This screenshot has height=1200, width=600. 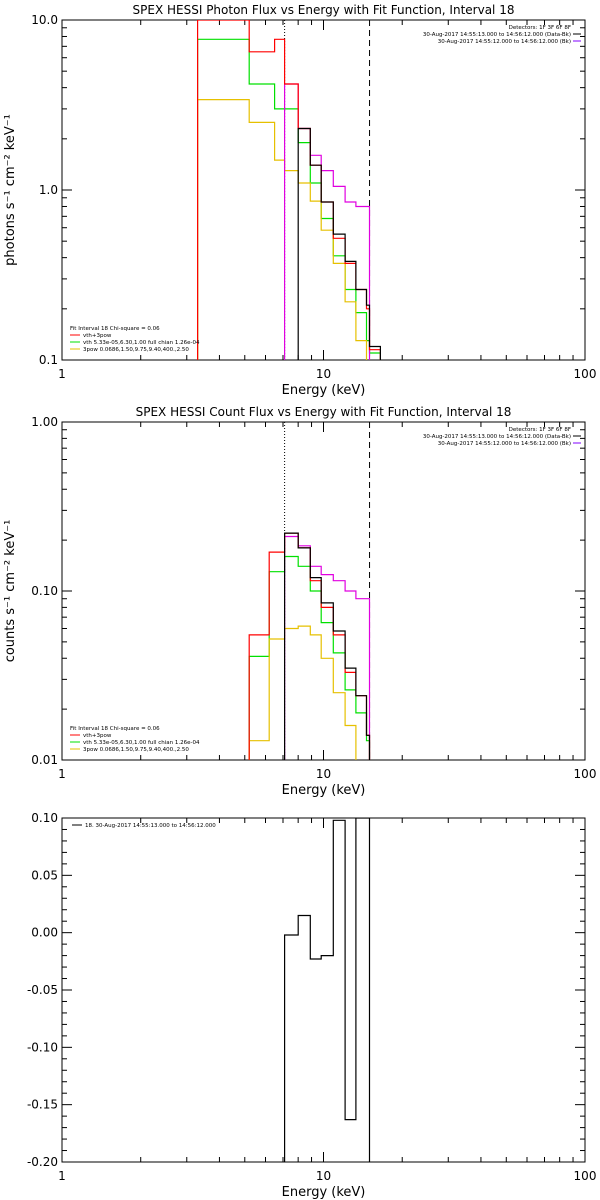 What do you see at coordinates (42, 1047) in the screenshot?
I see `y-tick-label: -0.10` at bounding box center [42, 1047].